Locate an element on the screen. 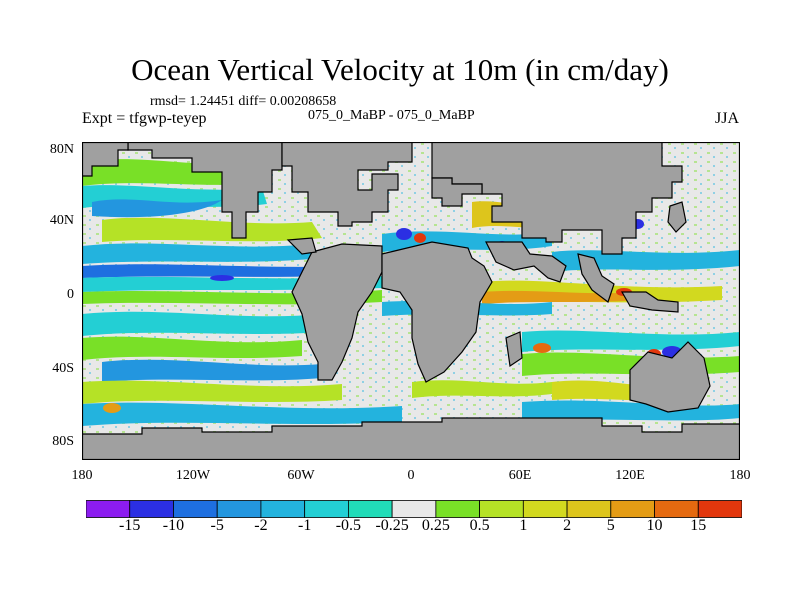 This screenshot has height=600, width=800. land-australia is located at coordinates (670, 377).